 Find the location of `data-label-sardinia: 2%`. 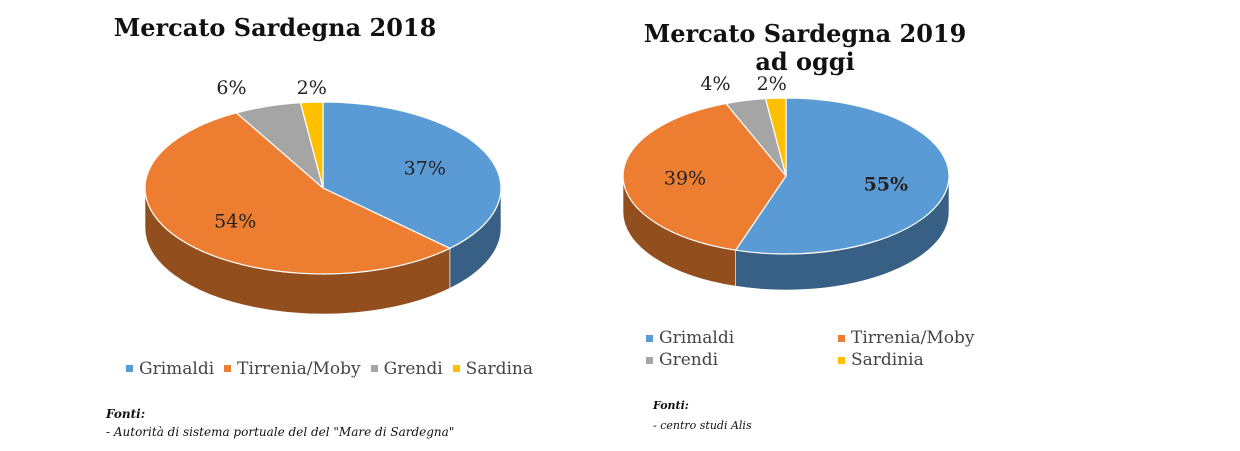

data-label-sardinia: 2% is located at coordinates (772, 84).